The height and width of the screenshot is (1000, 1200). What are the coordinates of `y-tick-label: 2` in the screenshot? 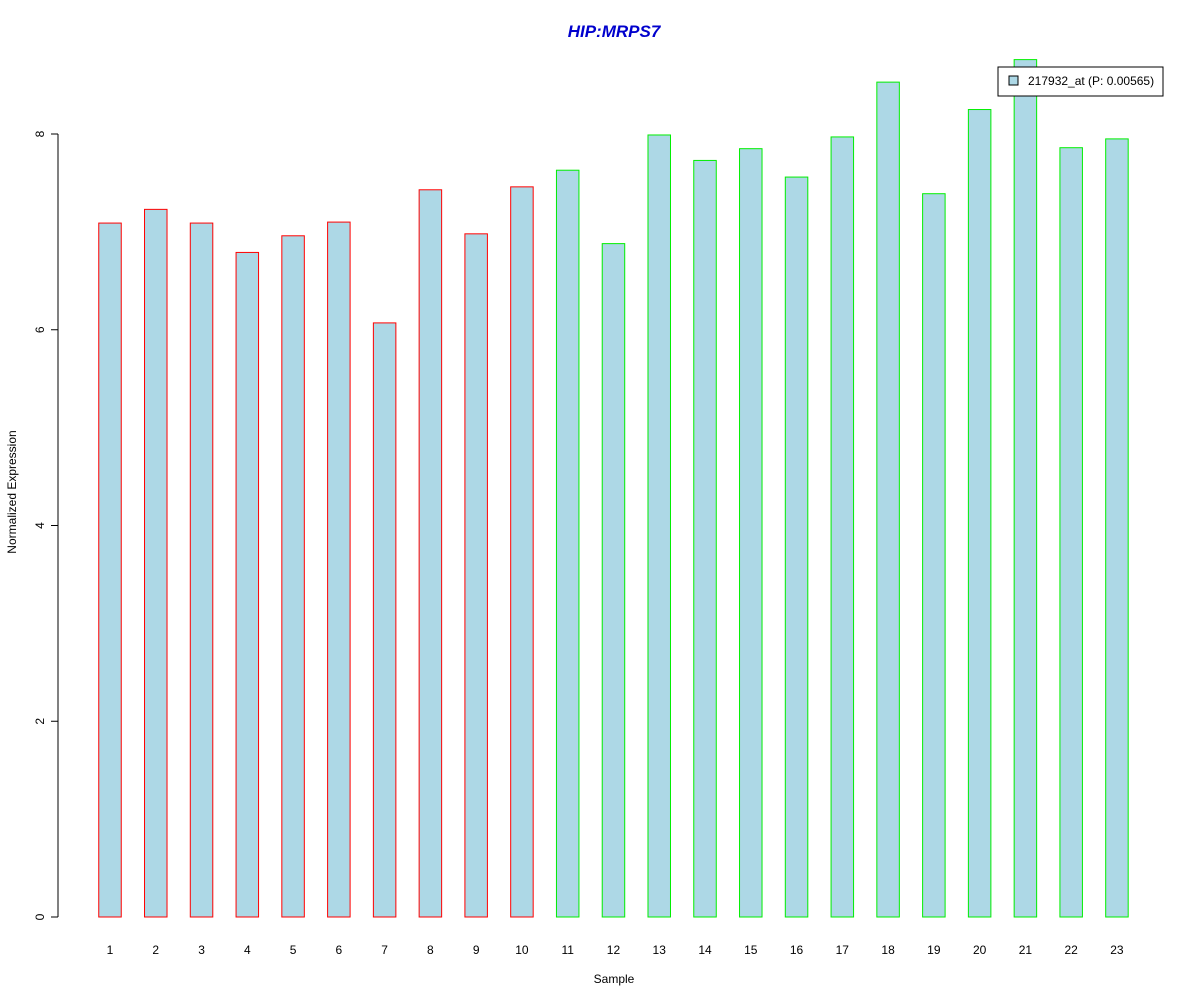 It's located at (40, 721).